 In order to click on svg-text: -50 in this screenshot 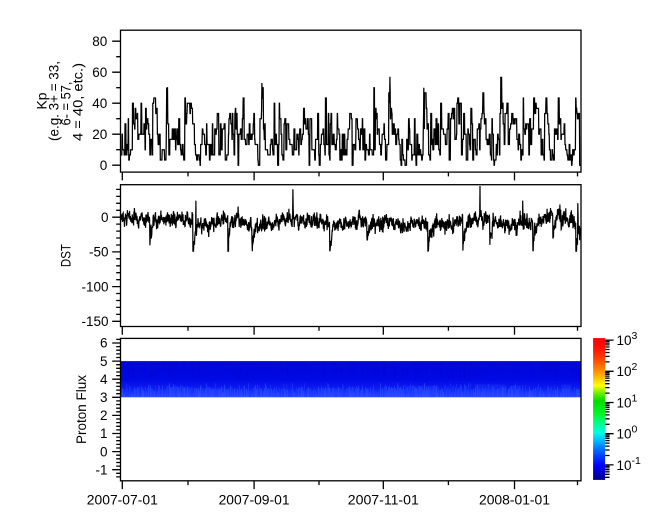, I will do `click(99, 252)`.